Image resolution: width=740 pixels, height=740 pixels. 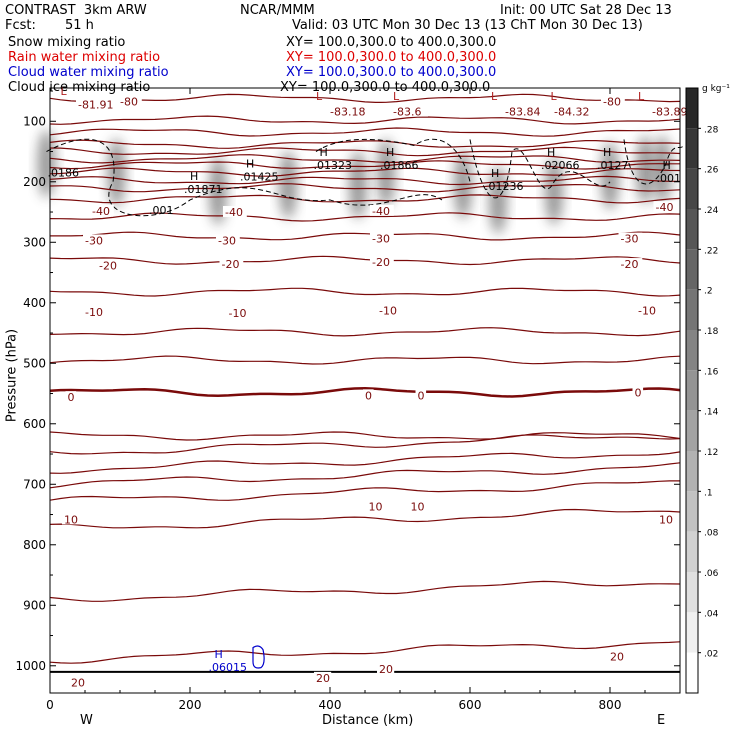 I want to click on y-tick-label: 900, so click(x=34, y=605).